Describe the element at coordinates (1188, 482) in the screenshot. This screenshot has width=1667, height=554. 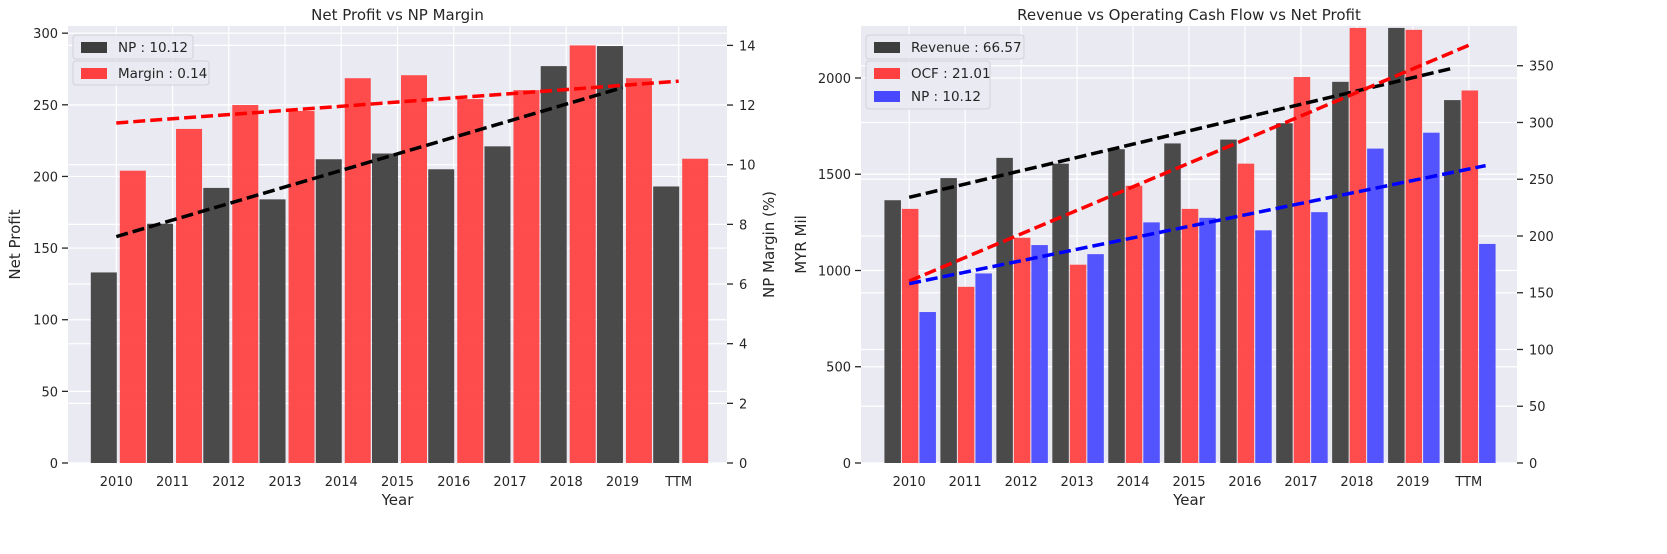
I see `x-tick-label: 2015` at that location.